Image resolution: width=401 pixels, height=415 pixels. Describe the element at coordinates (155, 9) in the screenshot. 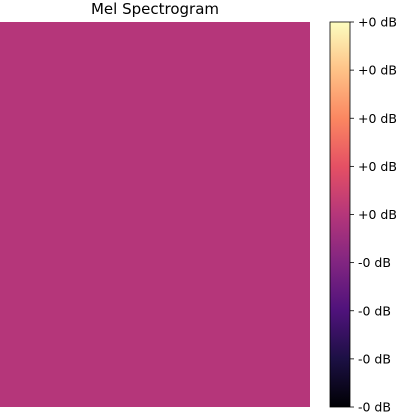

I see `chart-title: Mel Spectrogram` at that location.